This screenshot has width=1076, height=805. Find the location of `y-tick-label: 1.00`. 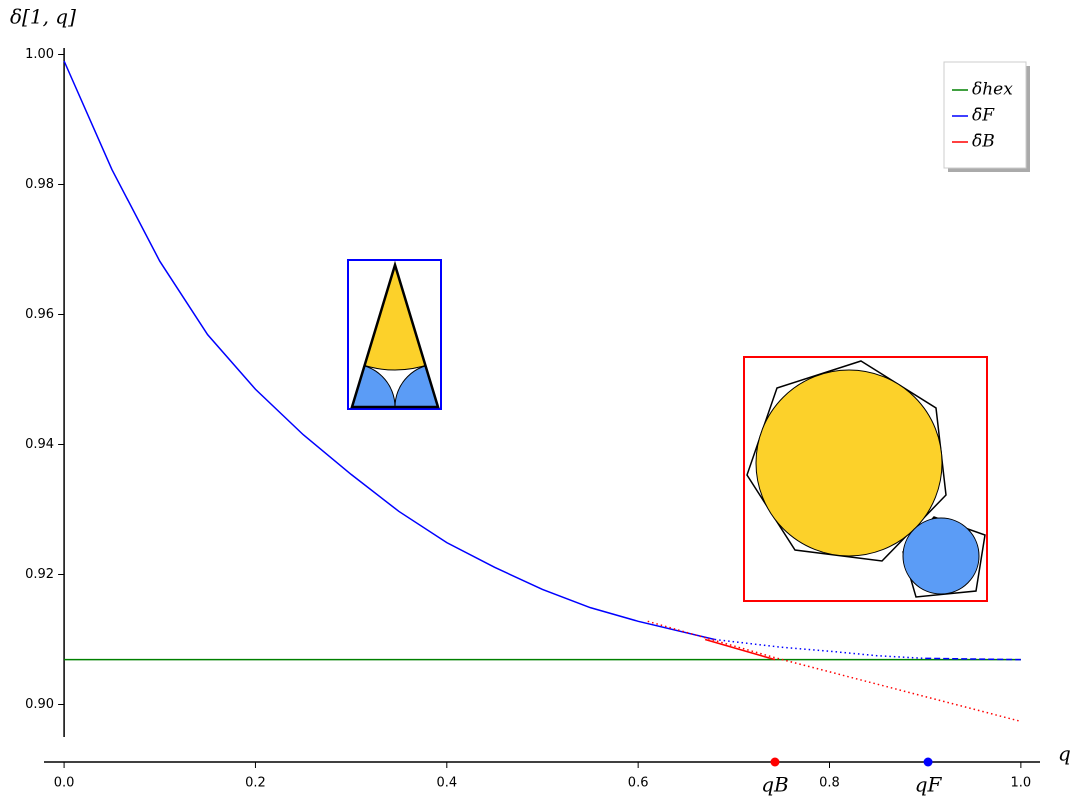

y-tick-label: 1.00 is located at coordinates (39, 54).